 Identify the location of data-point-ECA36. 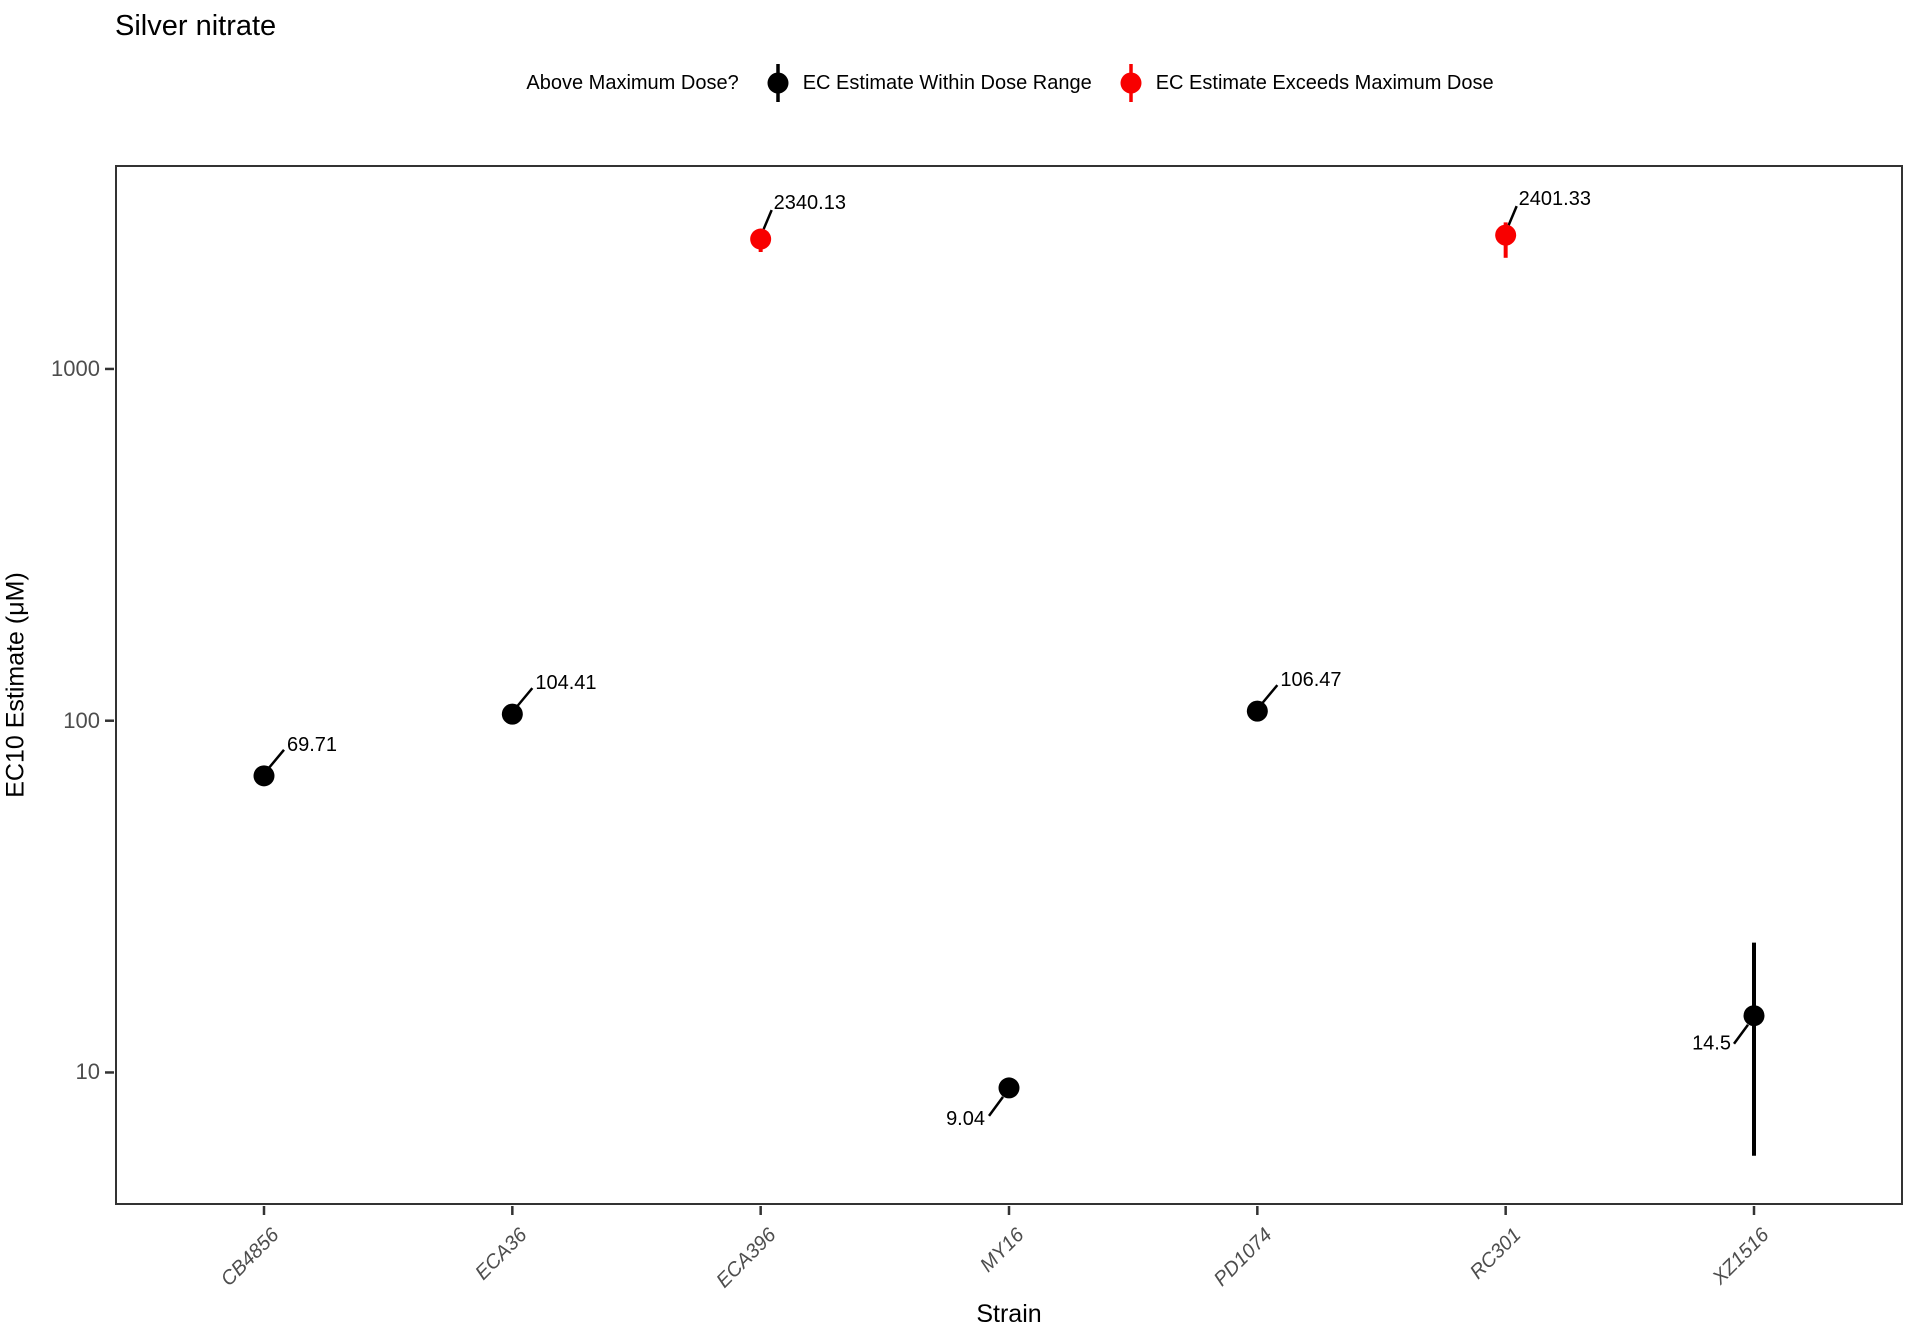
(512, 714).